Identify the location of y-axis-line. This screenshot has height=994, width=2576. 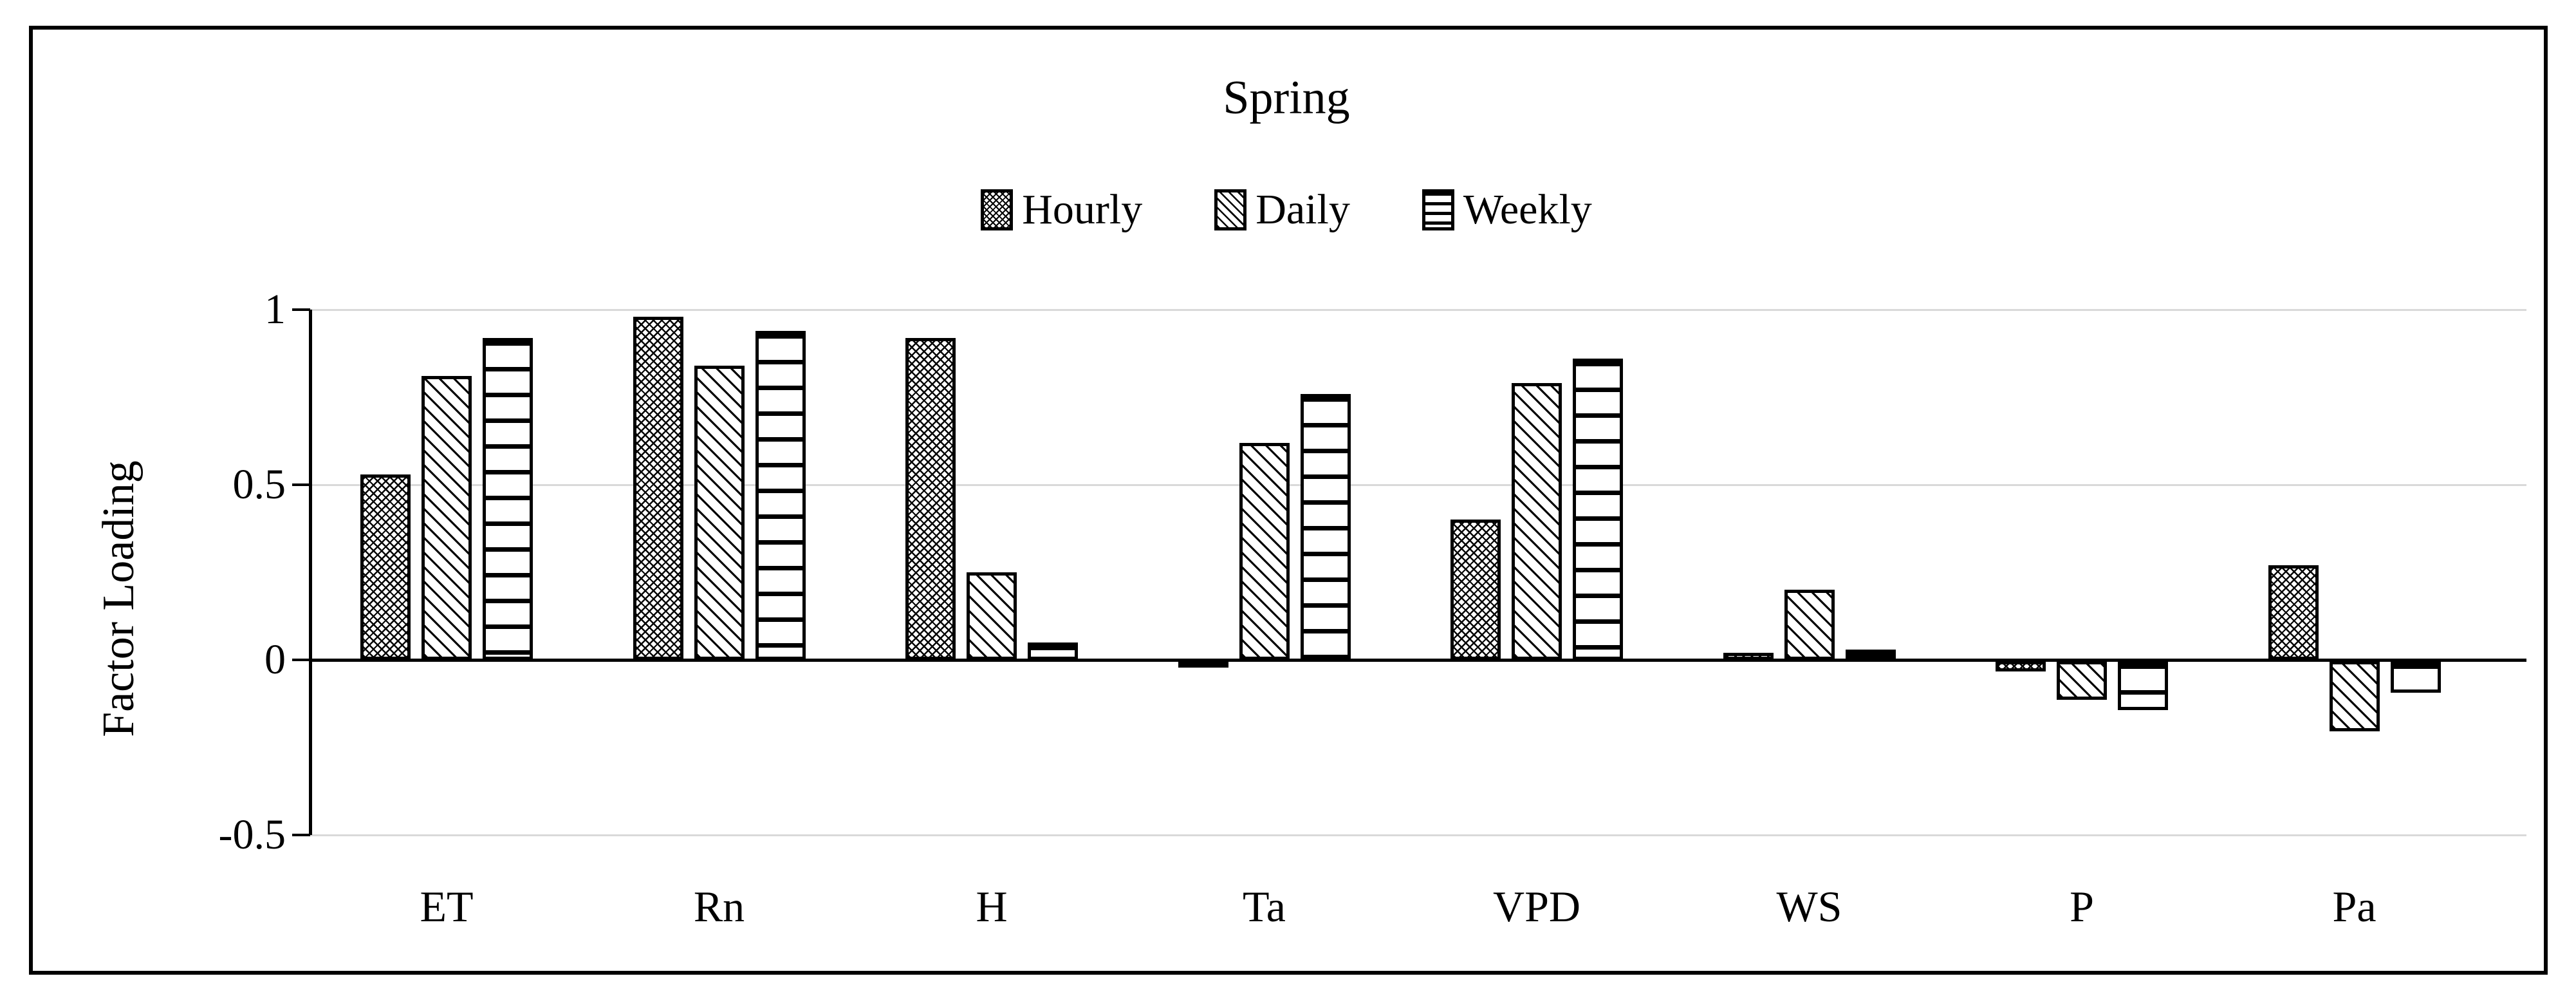
(310, 572).